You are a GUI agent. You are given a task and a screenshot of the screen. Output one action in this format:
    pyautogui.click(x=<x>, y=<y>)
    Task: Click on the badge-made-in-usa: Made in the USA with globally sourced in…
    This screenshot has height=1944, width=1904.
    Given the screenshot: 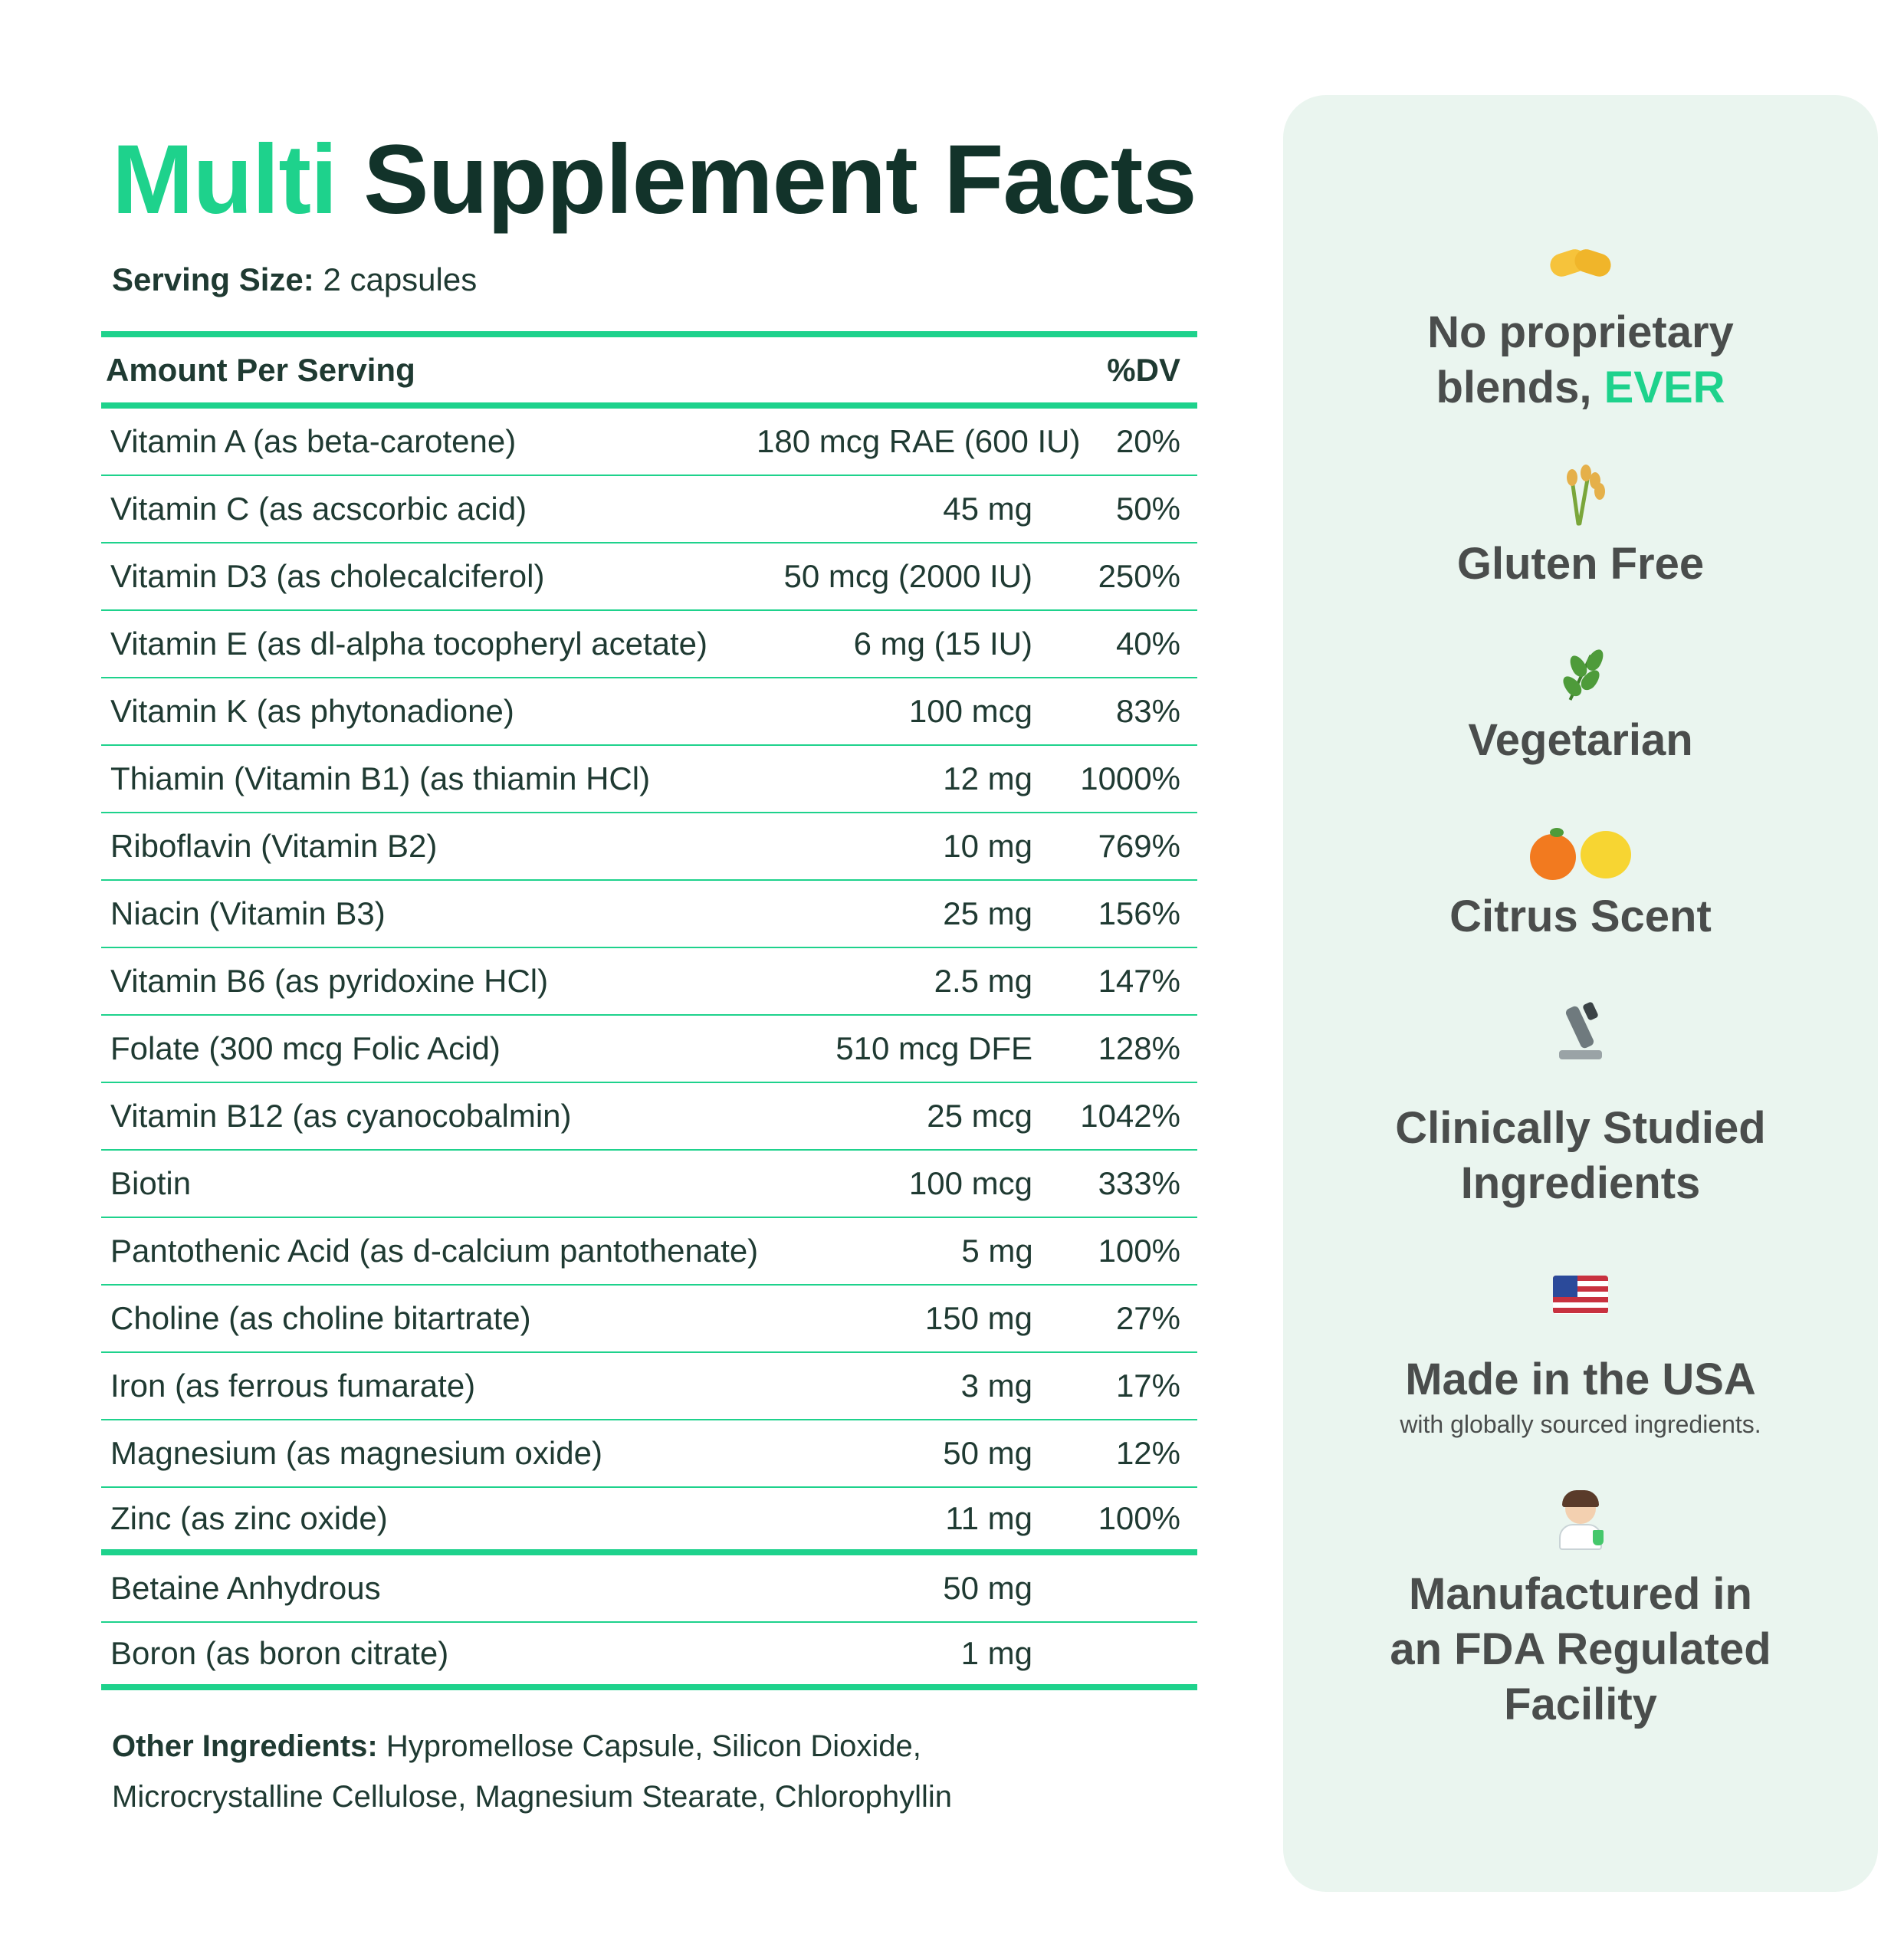 What is the action you would take?
    pyautogui.click(x=1580, y=1354)
    